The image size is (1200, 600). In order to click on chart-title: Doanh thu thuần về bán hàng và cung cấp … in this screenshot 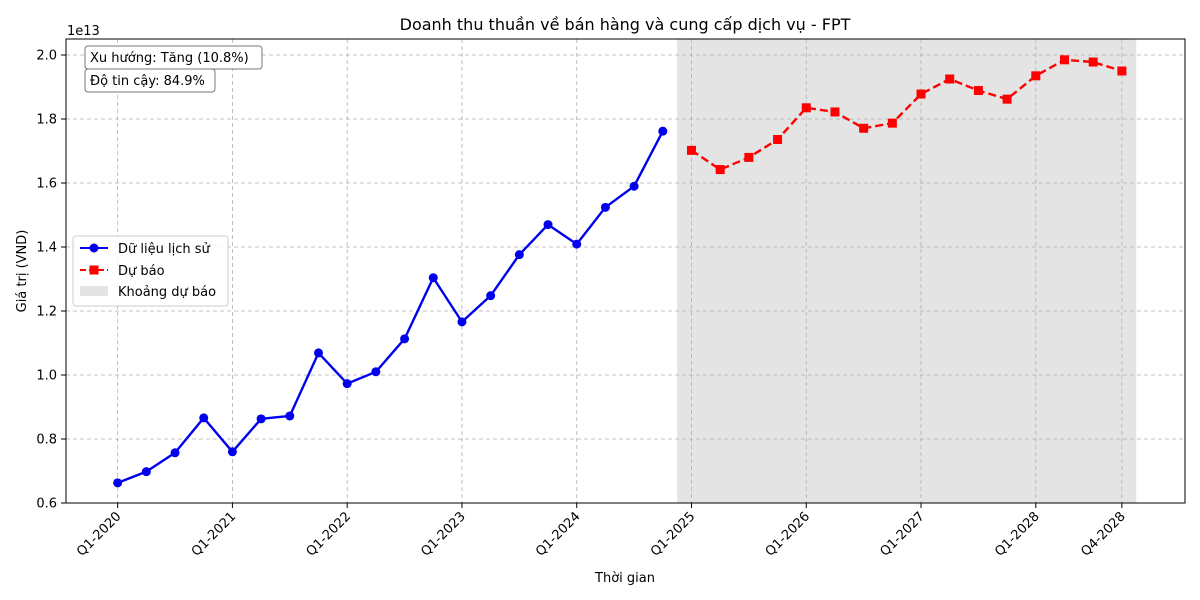, I will do `click(625, 24)`.